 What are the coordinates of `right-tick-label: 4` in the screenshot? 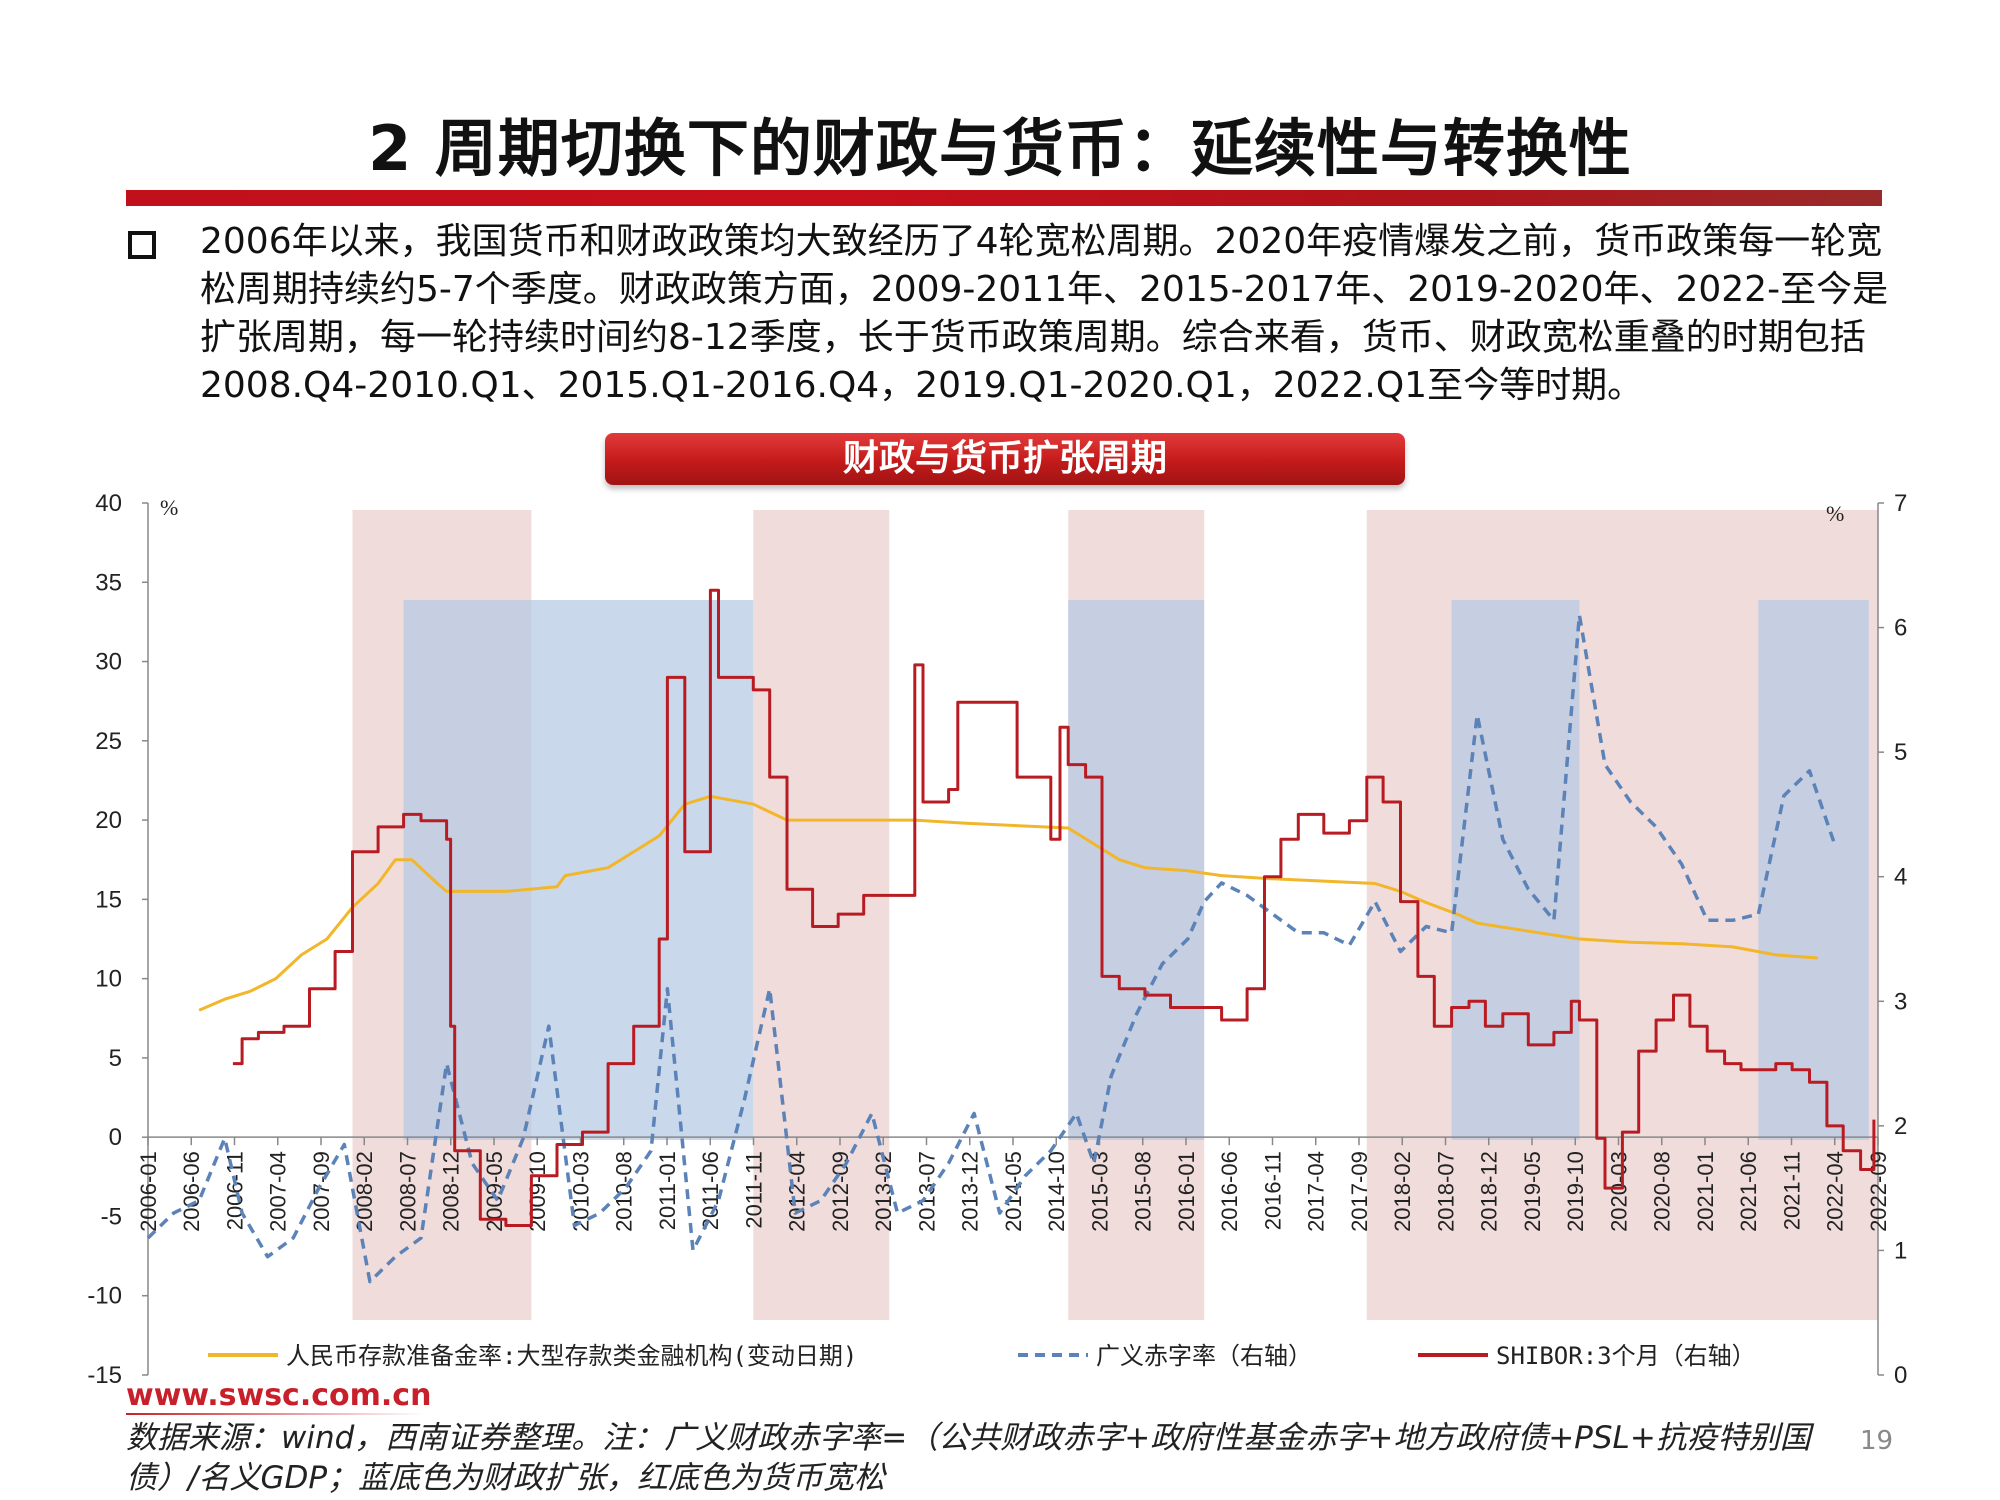 It's located at (1900, 877).